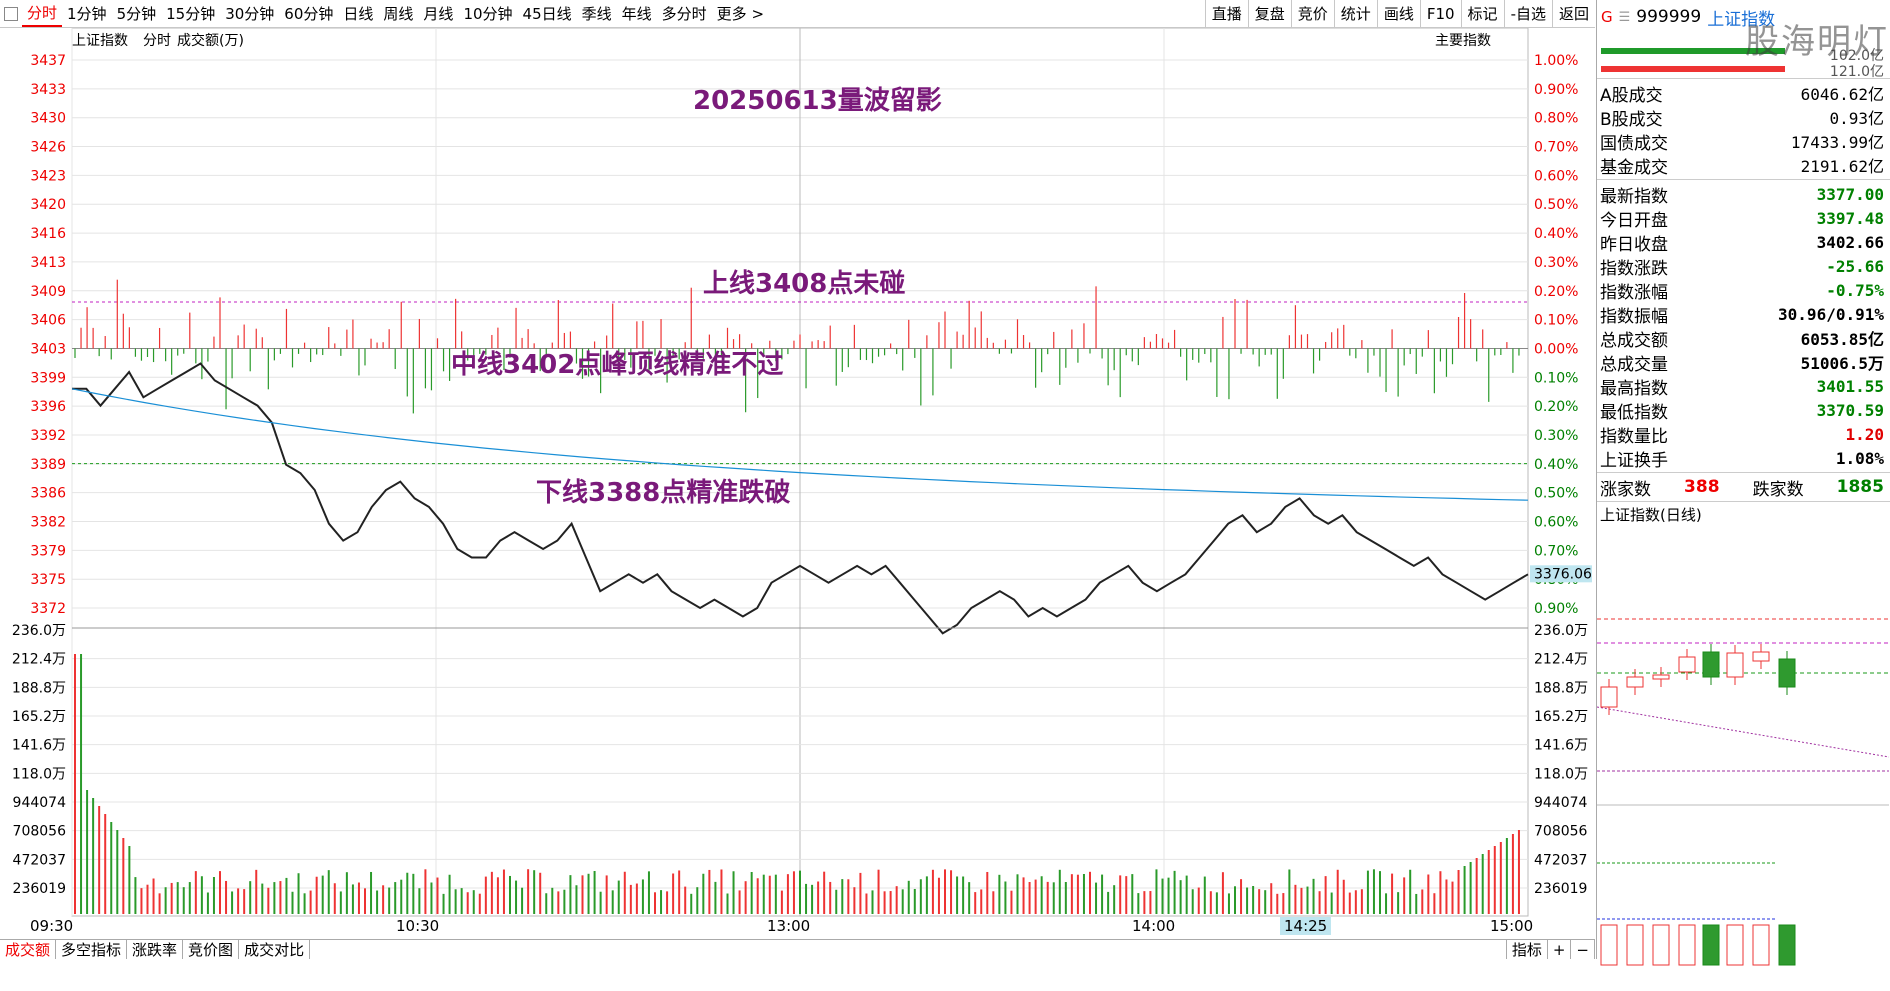  I want to click on stat-row: 指数量比 1.20, so click(1743, 434).